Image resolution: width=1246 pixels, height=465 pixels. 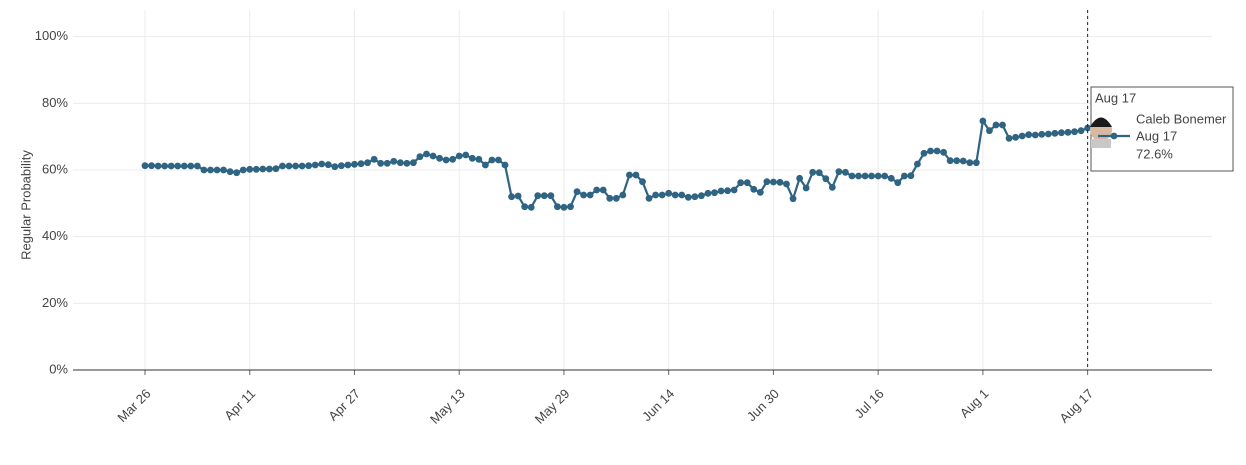 What do you see at coordinates (1162, 129) in the screenshot?
I see `tooltip-box` at bounding box center [1162, 129].